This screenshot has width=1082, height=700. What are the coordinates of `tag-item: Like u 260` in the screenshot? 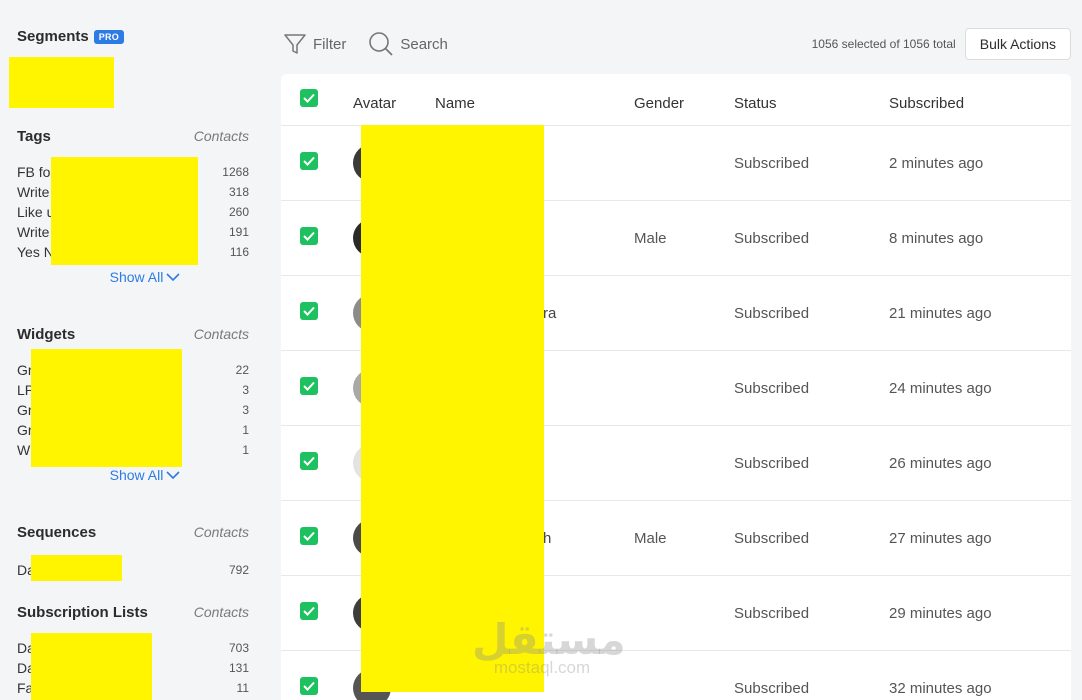 It's located at (133, 212).